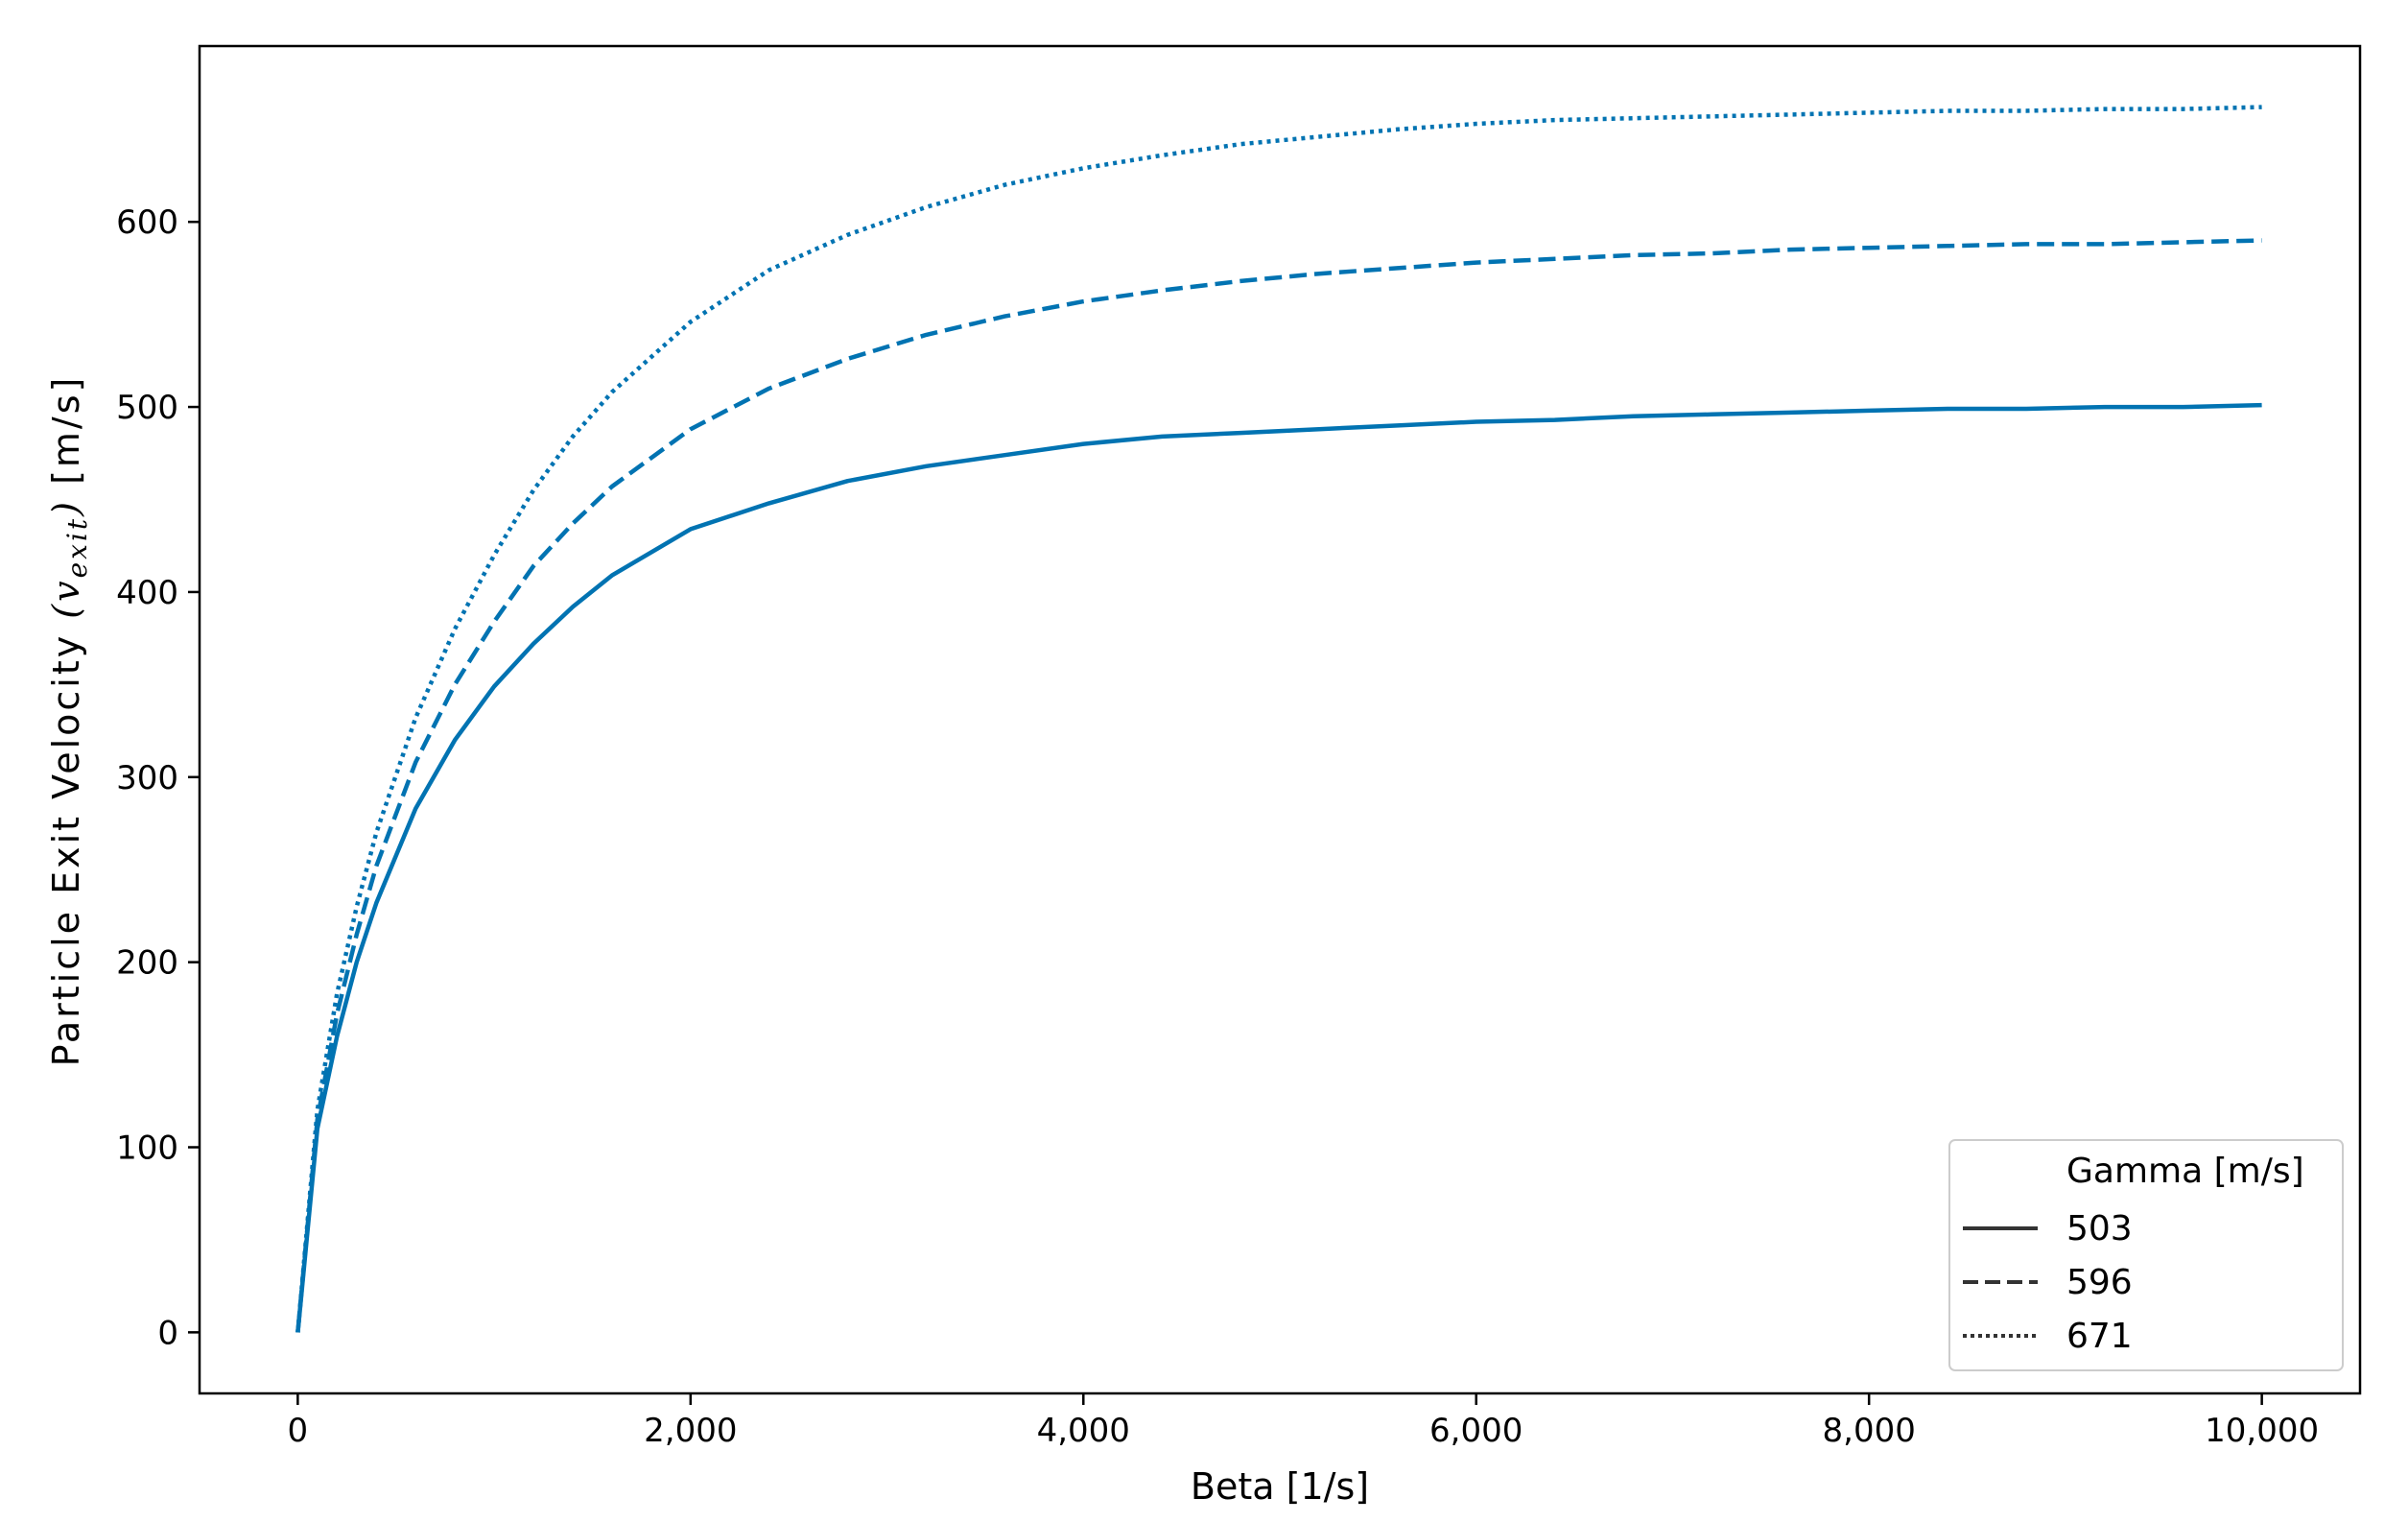 The width and height of the screenshot is (2408, 1522). Describe the element at coordinates (2099, 1336) in the screenshot. I see `legend-label-671: 671` at that location.